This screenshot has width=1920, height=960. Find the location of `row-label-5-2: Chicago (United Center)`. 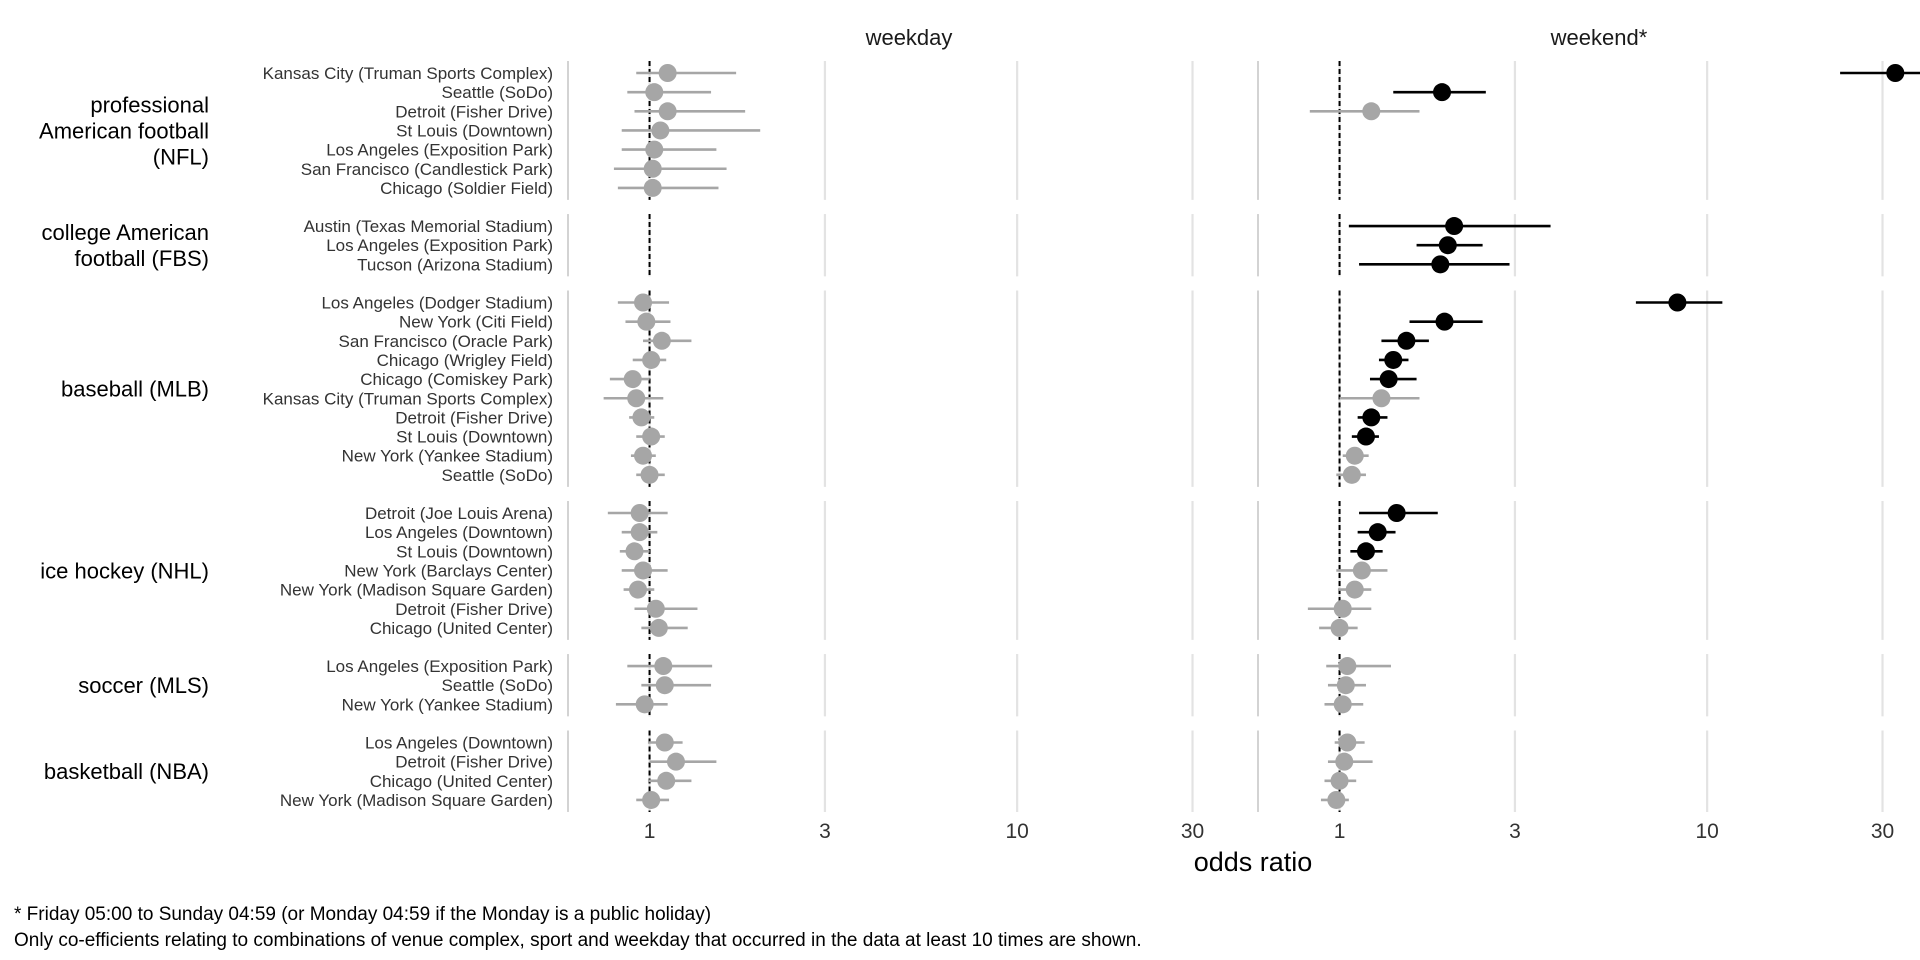

row-label-5-2: Chicago (United Center) is located at coordinates (461, 781).